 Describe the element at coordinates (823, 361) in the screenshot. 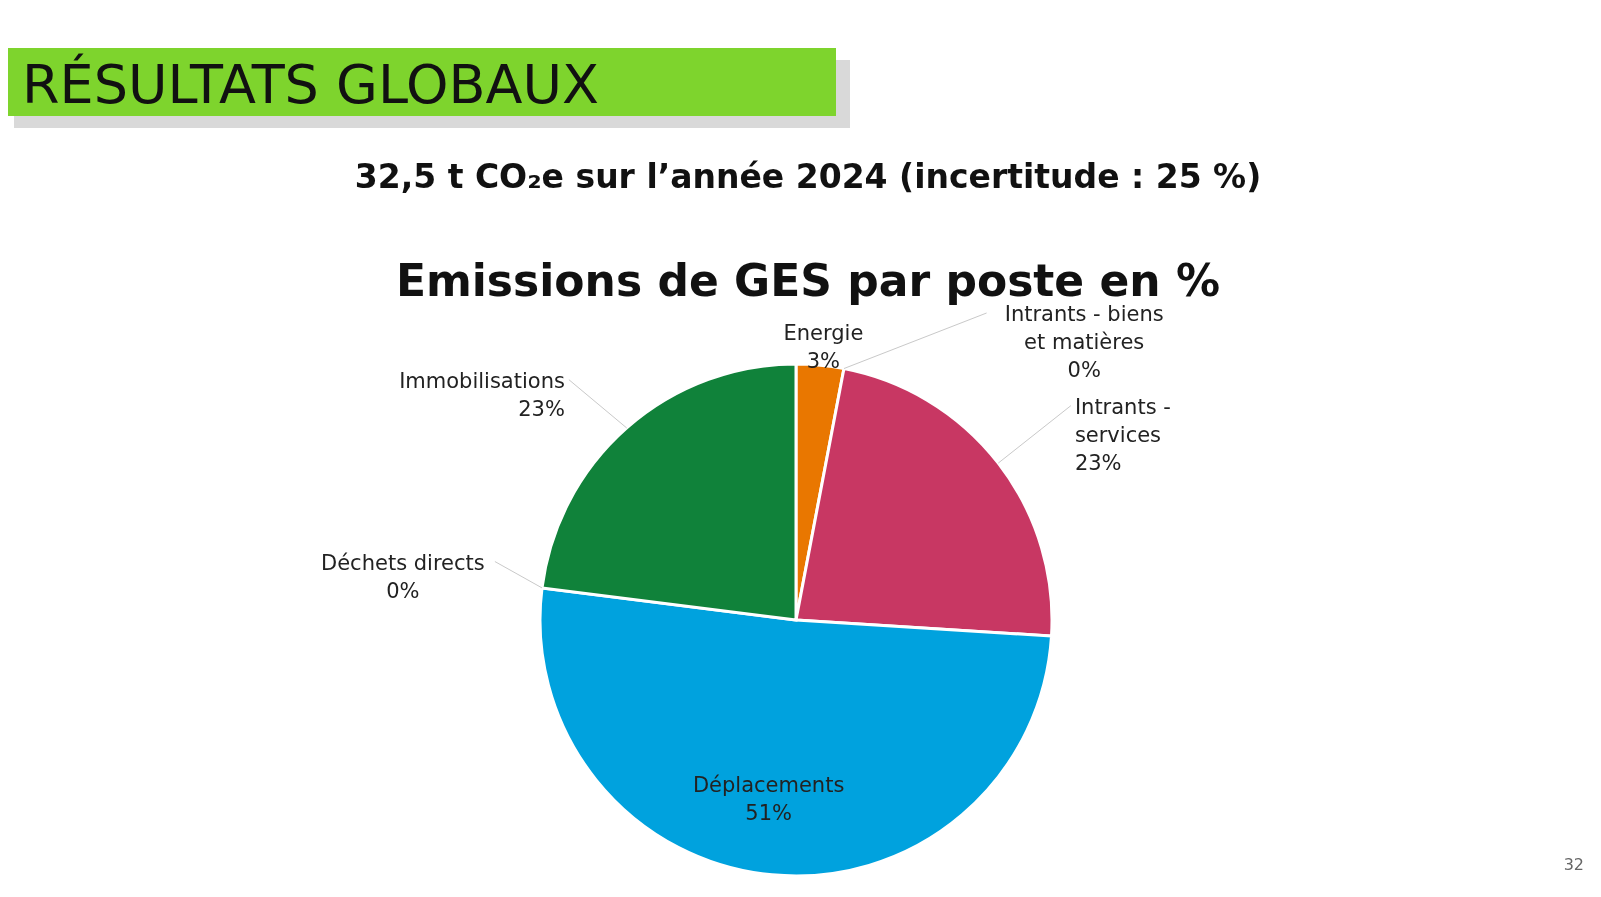

I see `data-label: 3%` at that location.